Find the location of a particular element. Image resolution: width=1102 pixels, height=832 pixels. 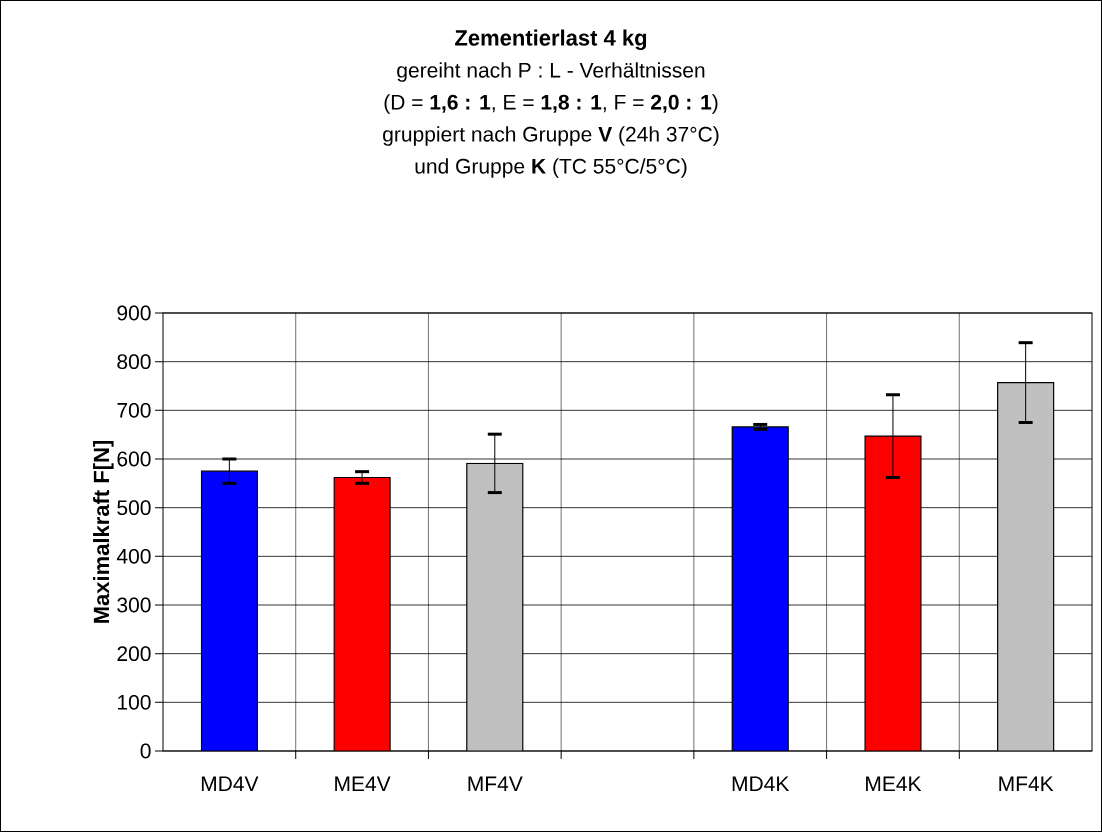

y-tick-label: 500 is located at coordinates (134, 508).